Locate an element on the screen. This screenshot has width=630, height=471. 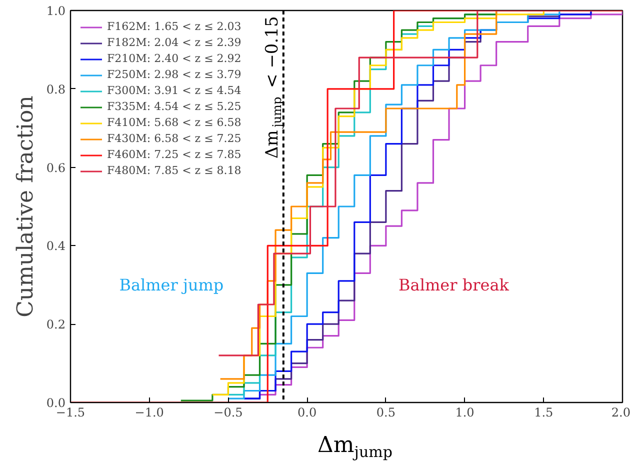
annotation: Balmer break is located at coordinates (454, 284).